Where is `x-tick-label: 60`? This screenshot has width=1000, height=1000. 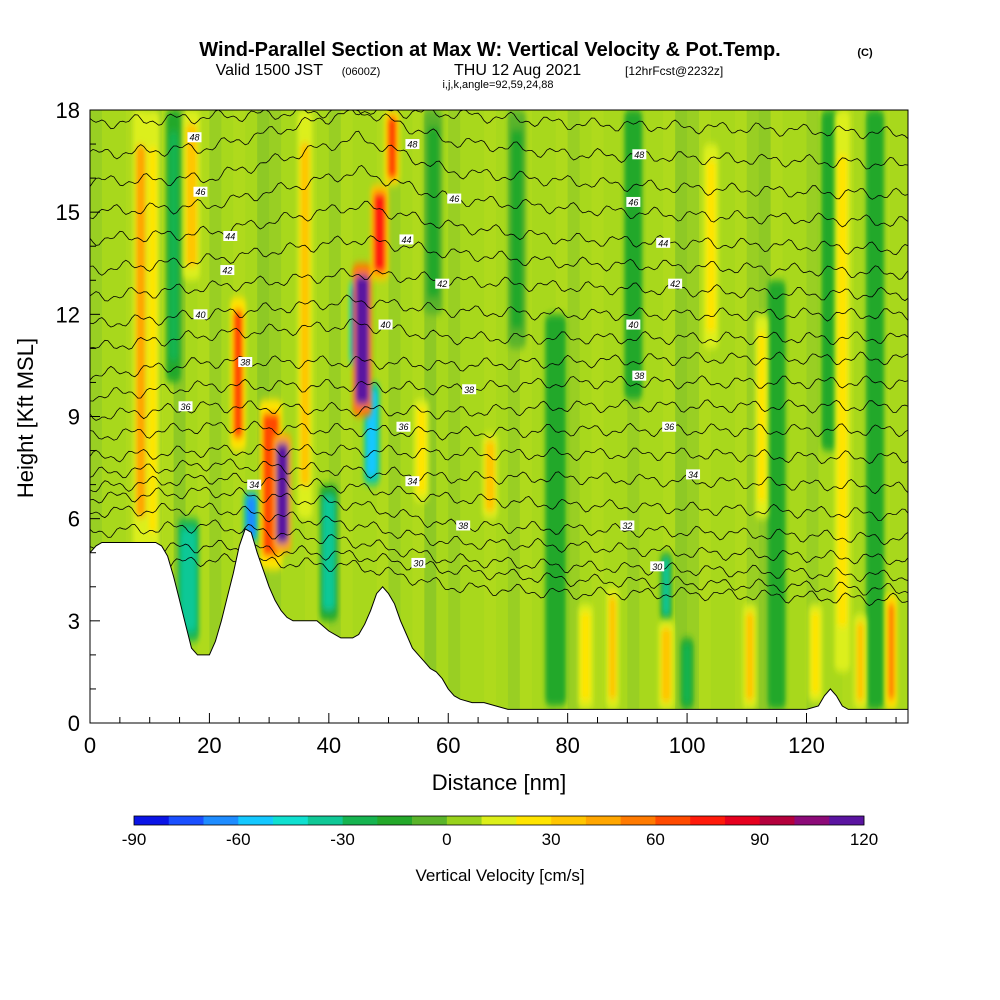
x-tick-label: 60 is located at coordinates (448, 745).